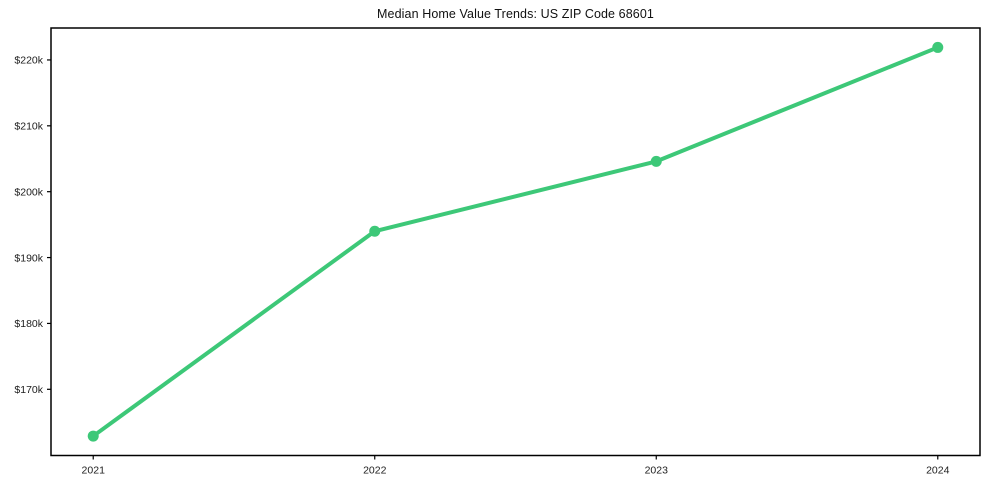  Describe the element at coordinates (657, 471) in the screenshot. I see `x-tick-label: 2023` at that location.